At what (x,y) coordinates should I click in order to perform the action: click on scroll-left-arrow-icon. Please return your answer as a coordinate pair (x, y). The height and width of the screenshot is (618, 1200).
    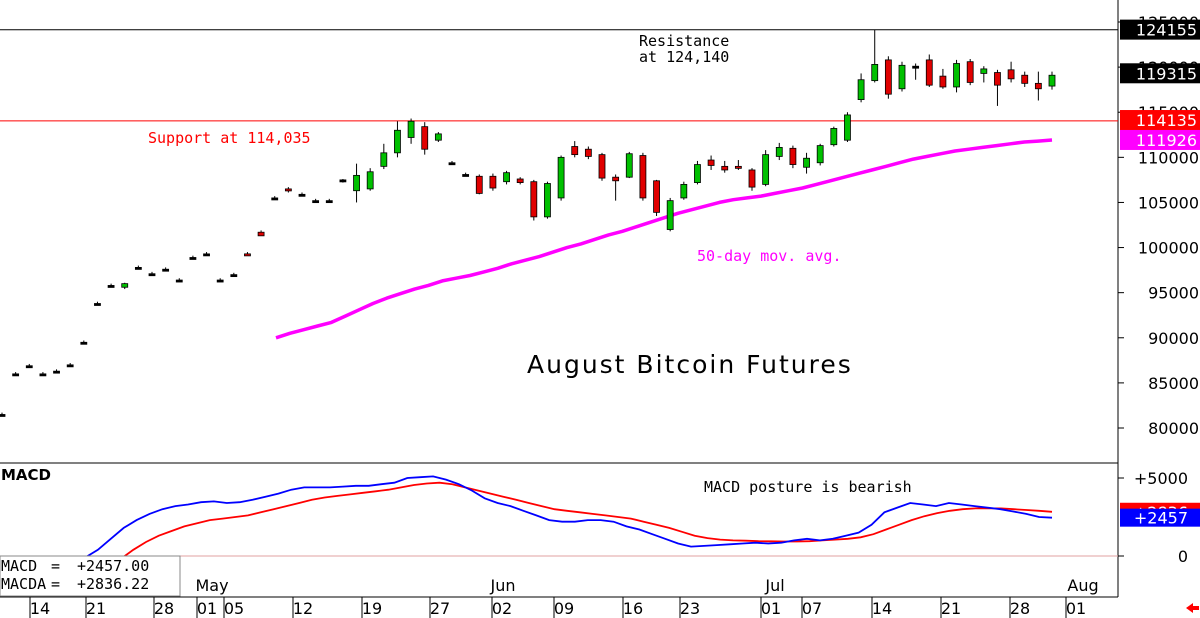
    Looking at the image, I should click on (1192, 608).